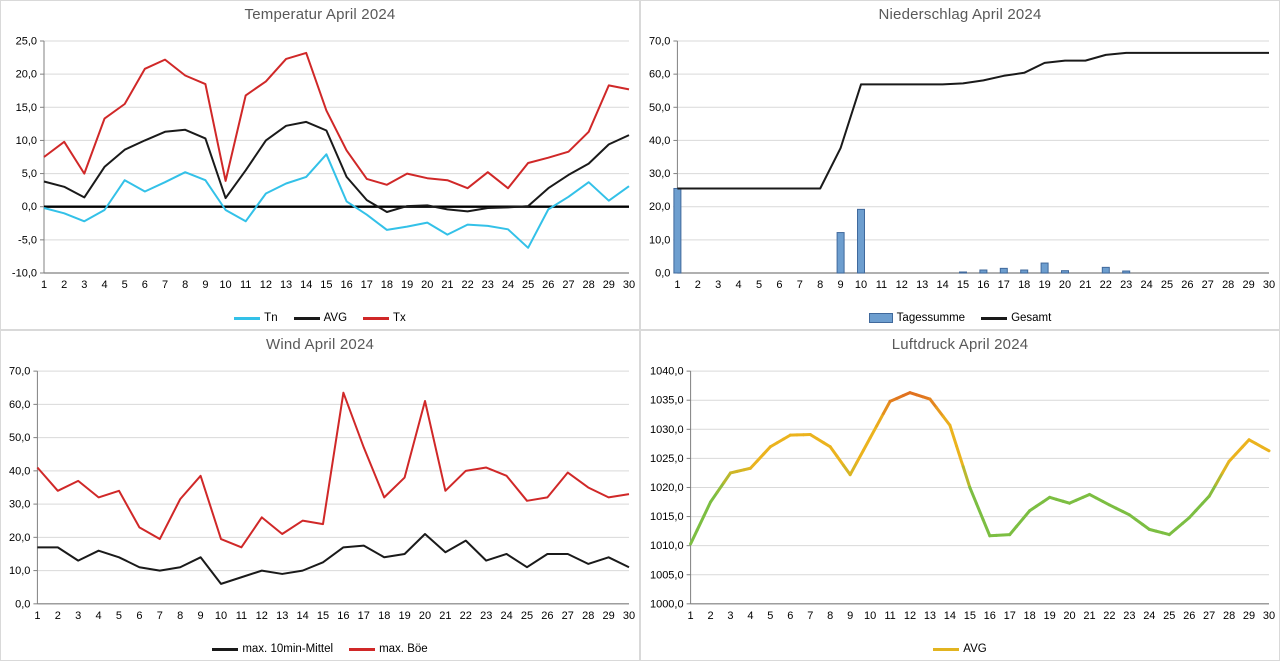 The image size is (1280, 661). Describe the element at coordinates (26, 42) in the screenshot. I see `y-tick-label: 25,0` at that location.